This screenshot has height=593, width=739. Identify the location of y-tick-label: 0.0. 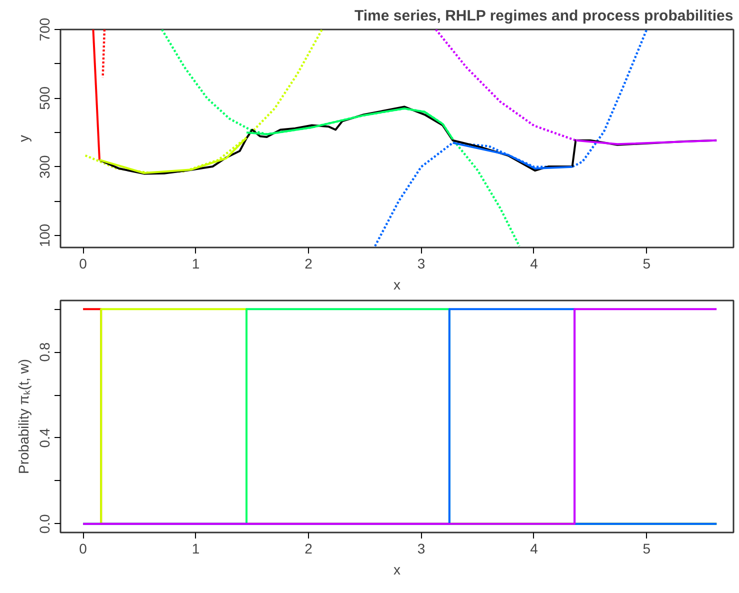
(44, 524).